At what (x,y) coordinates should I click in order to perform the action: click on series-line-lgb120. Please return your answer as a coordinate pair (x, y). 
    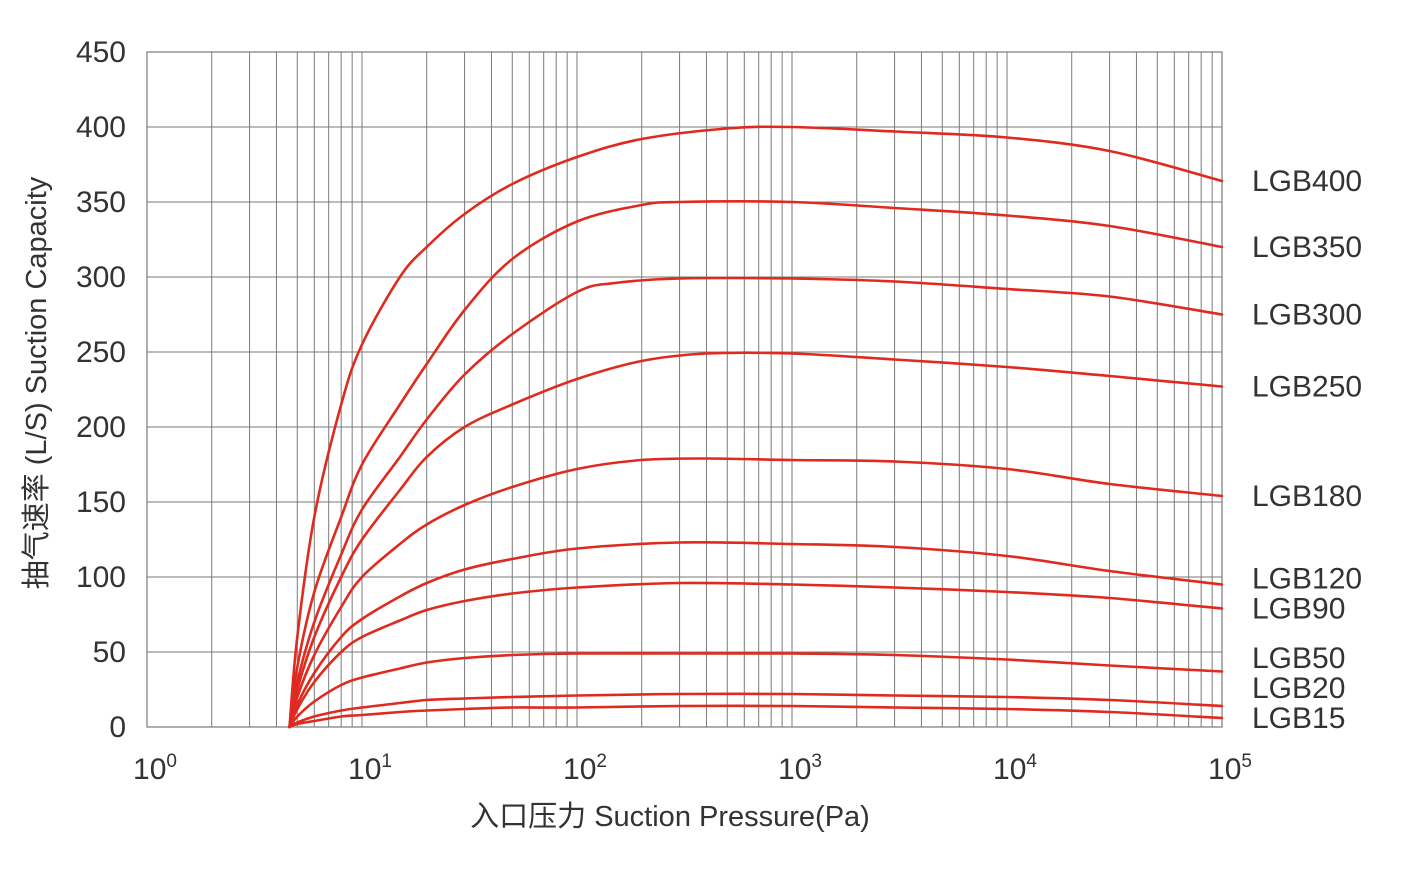
    Looking at the image, I should click on (756, 635).